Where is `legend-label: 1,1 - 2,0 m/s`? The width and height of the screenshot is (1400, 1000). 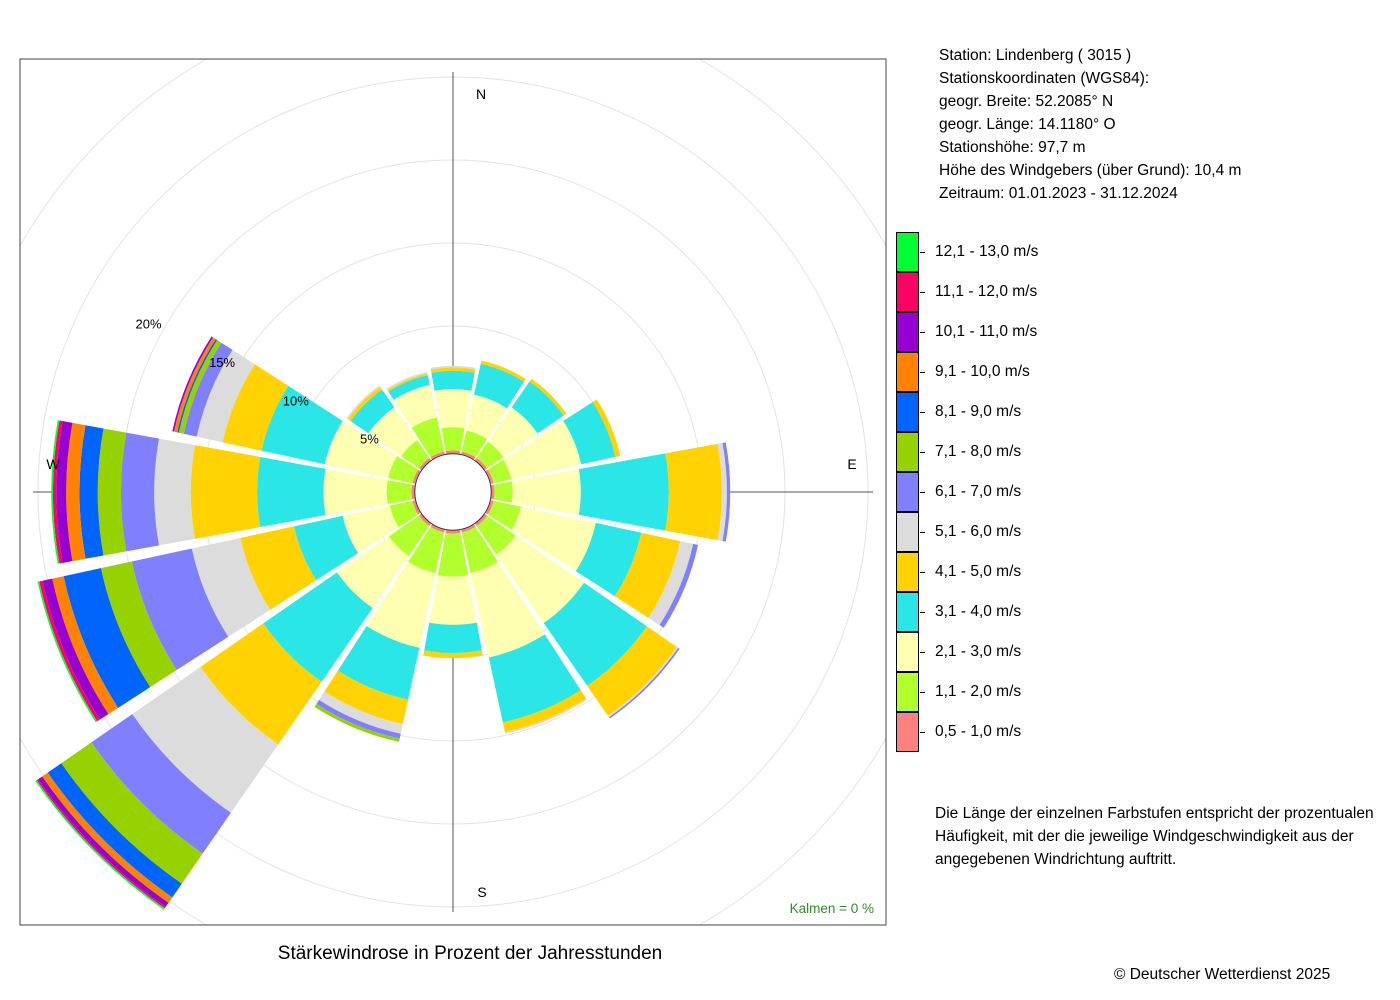
legend-label: 1,1 - 2,0 m/s is located at coordinates (978, 691).